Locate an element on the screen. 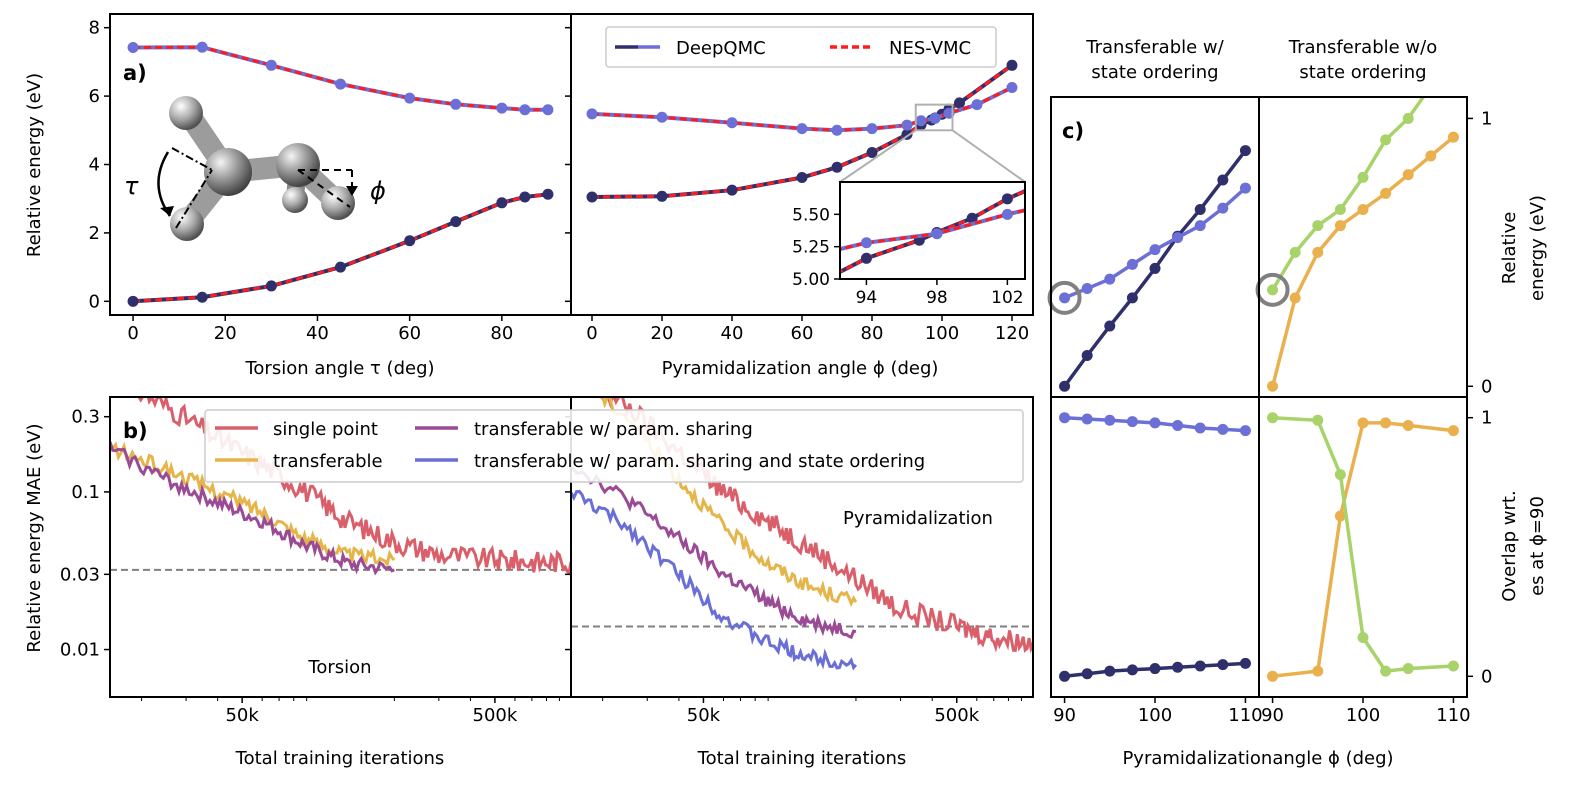 The width and height of the screenshot is (1578, 789). panel-a-left-xtick-40-label: 40 is located at coordinates (317, 333).